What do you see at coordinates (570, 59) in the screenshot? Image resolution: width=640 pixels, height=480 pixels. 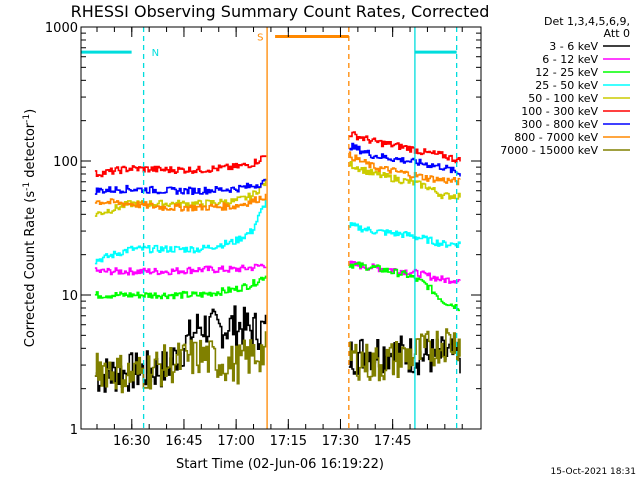 I see `legend-label-2: 6 - 12 keV` at bounding box center [570, 59].